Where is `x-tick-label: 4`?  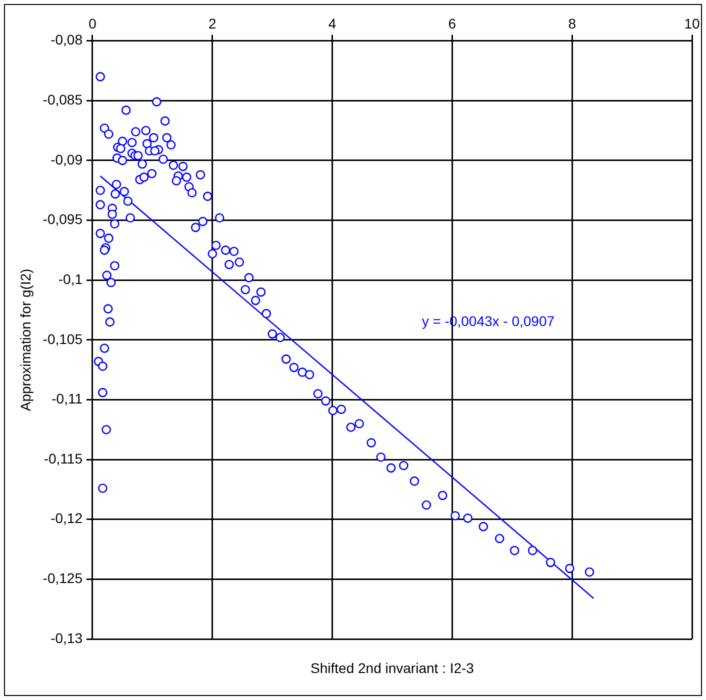
x-tick-label: 4 is located at coordinates (332, 23).